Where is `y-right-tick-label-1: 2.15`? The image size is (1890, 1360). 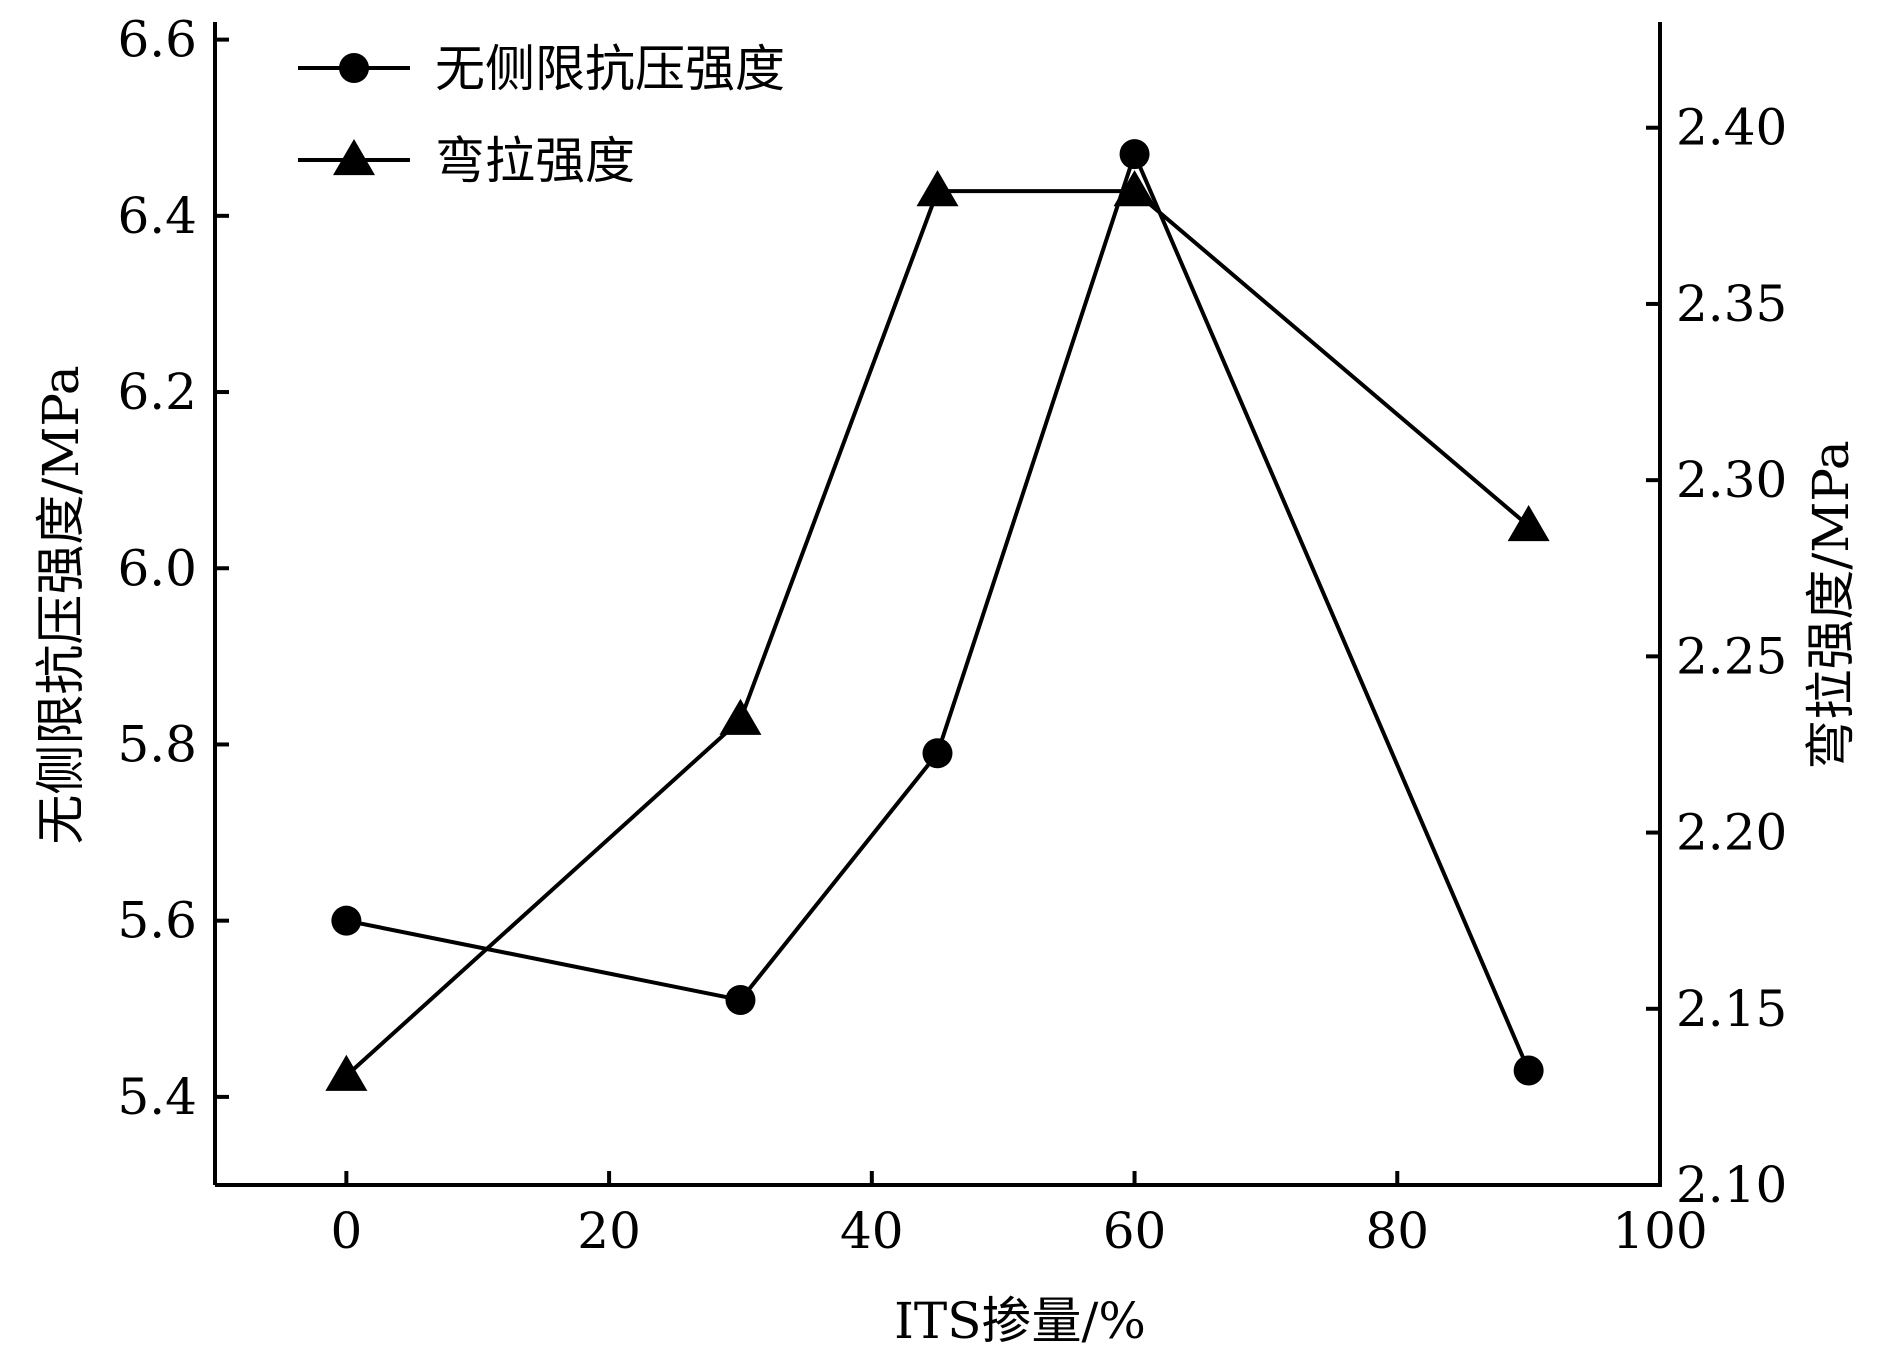 y-right-tick-label-1: 2.15 is located at coordinates (1731, 1009).